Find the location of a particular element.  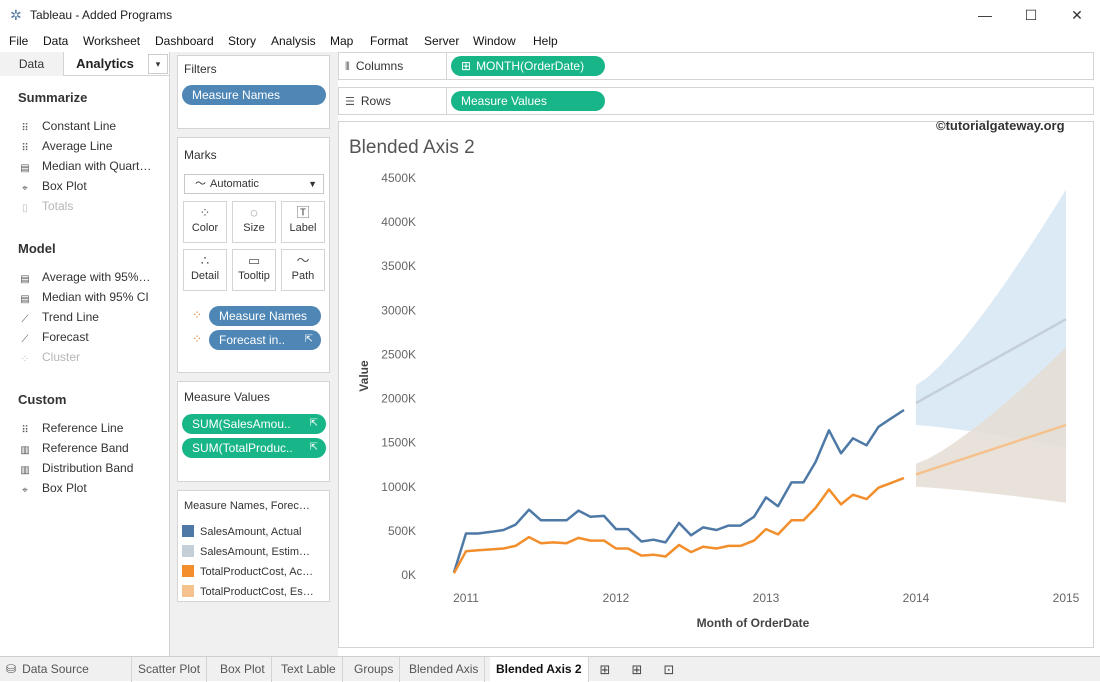

pane-tabs: Data Analytics ▾ is located at coordinates (85, 64).